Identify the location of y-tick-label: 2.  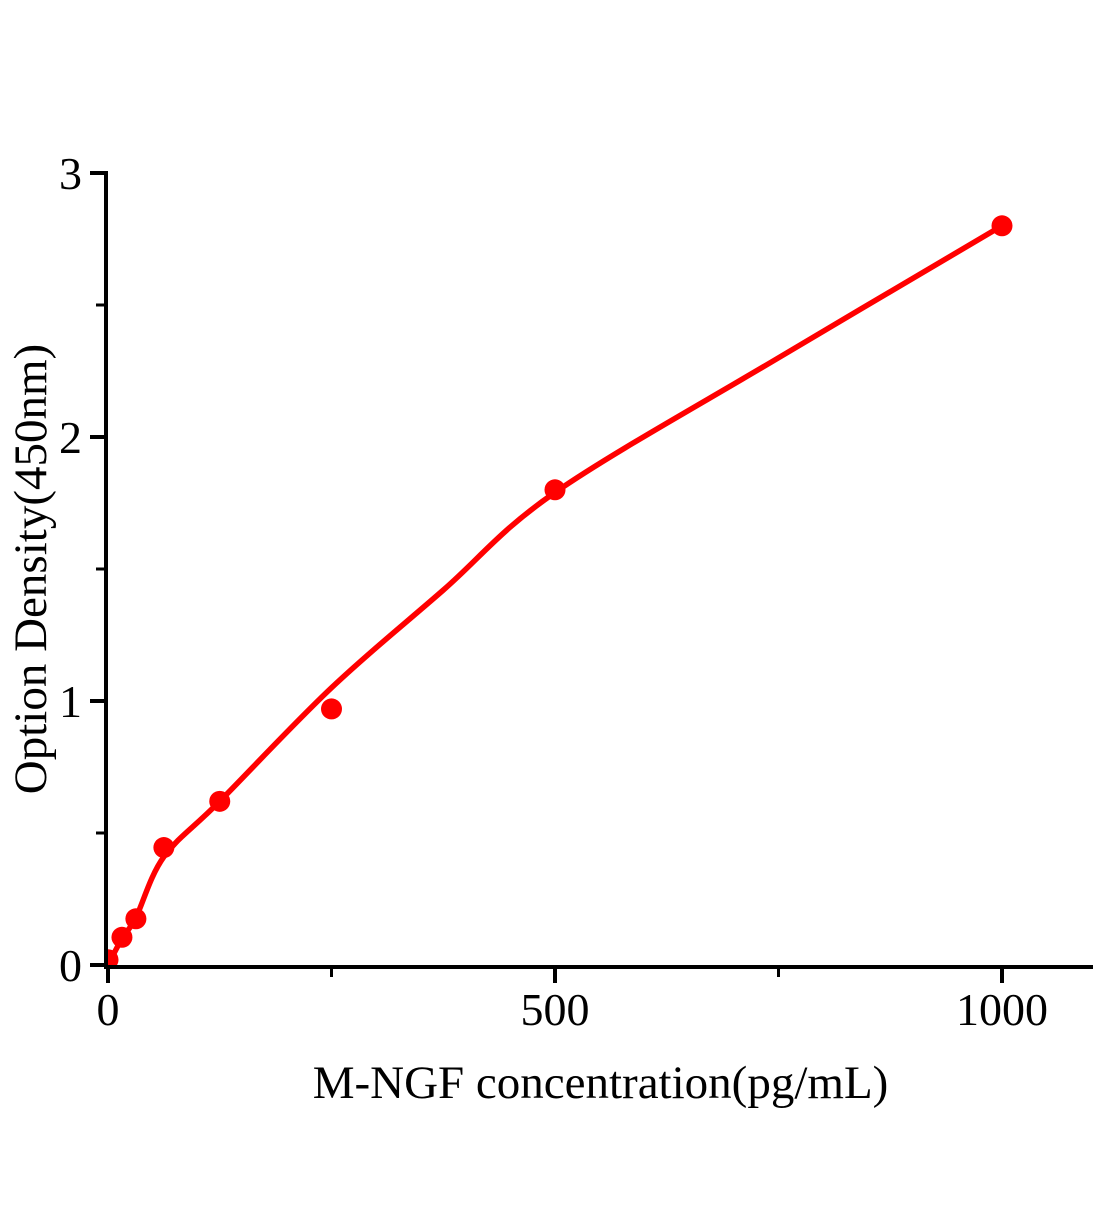
(70, 437).